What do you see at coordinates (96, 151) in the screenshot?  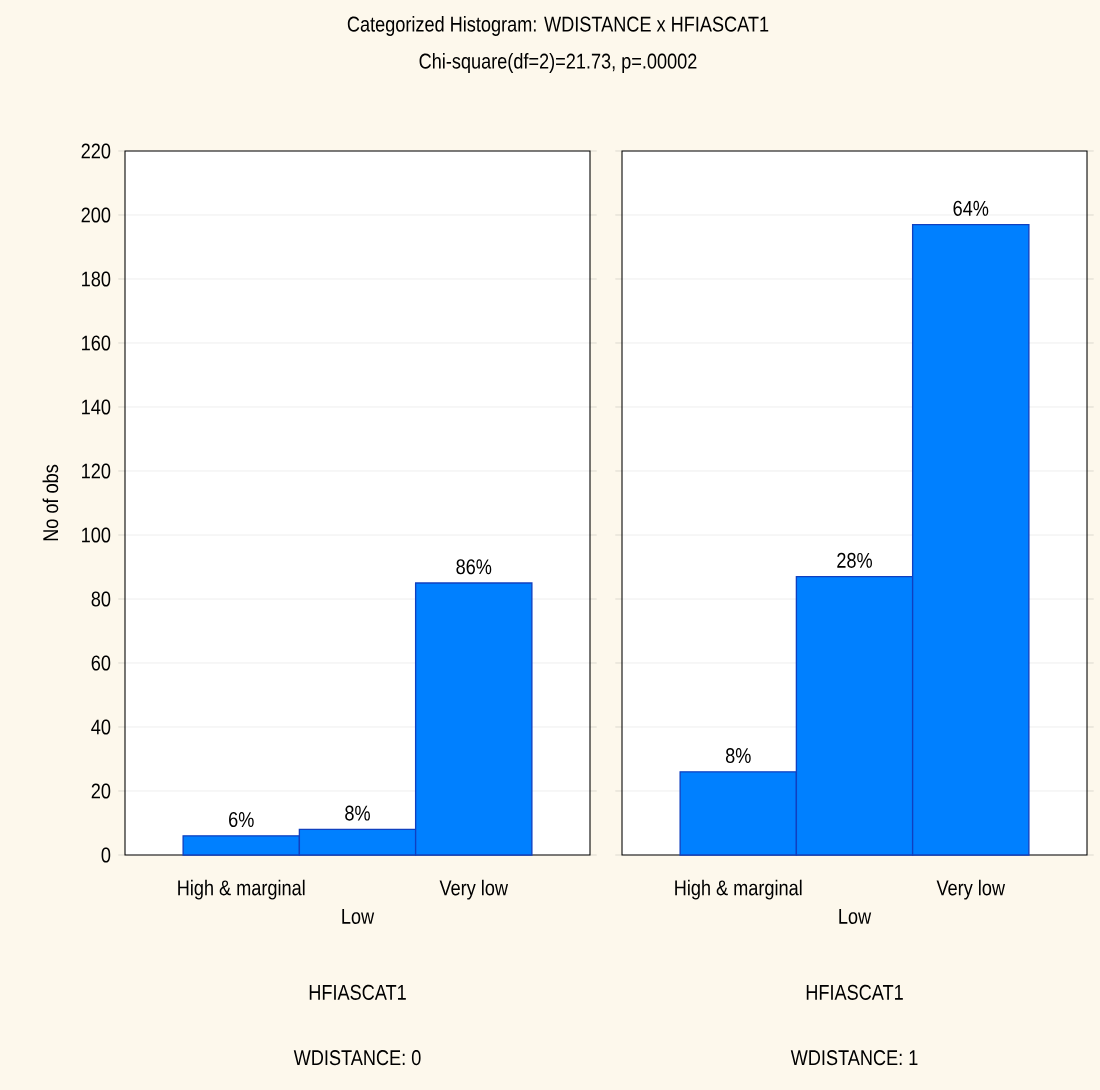 I see `y-tick-label: 220` at bounding box center [96, 151].